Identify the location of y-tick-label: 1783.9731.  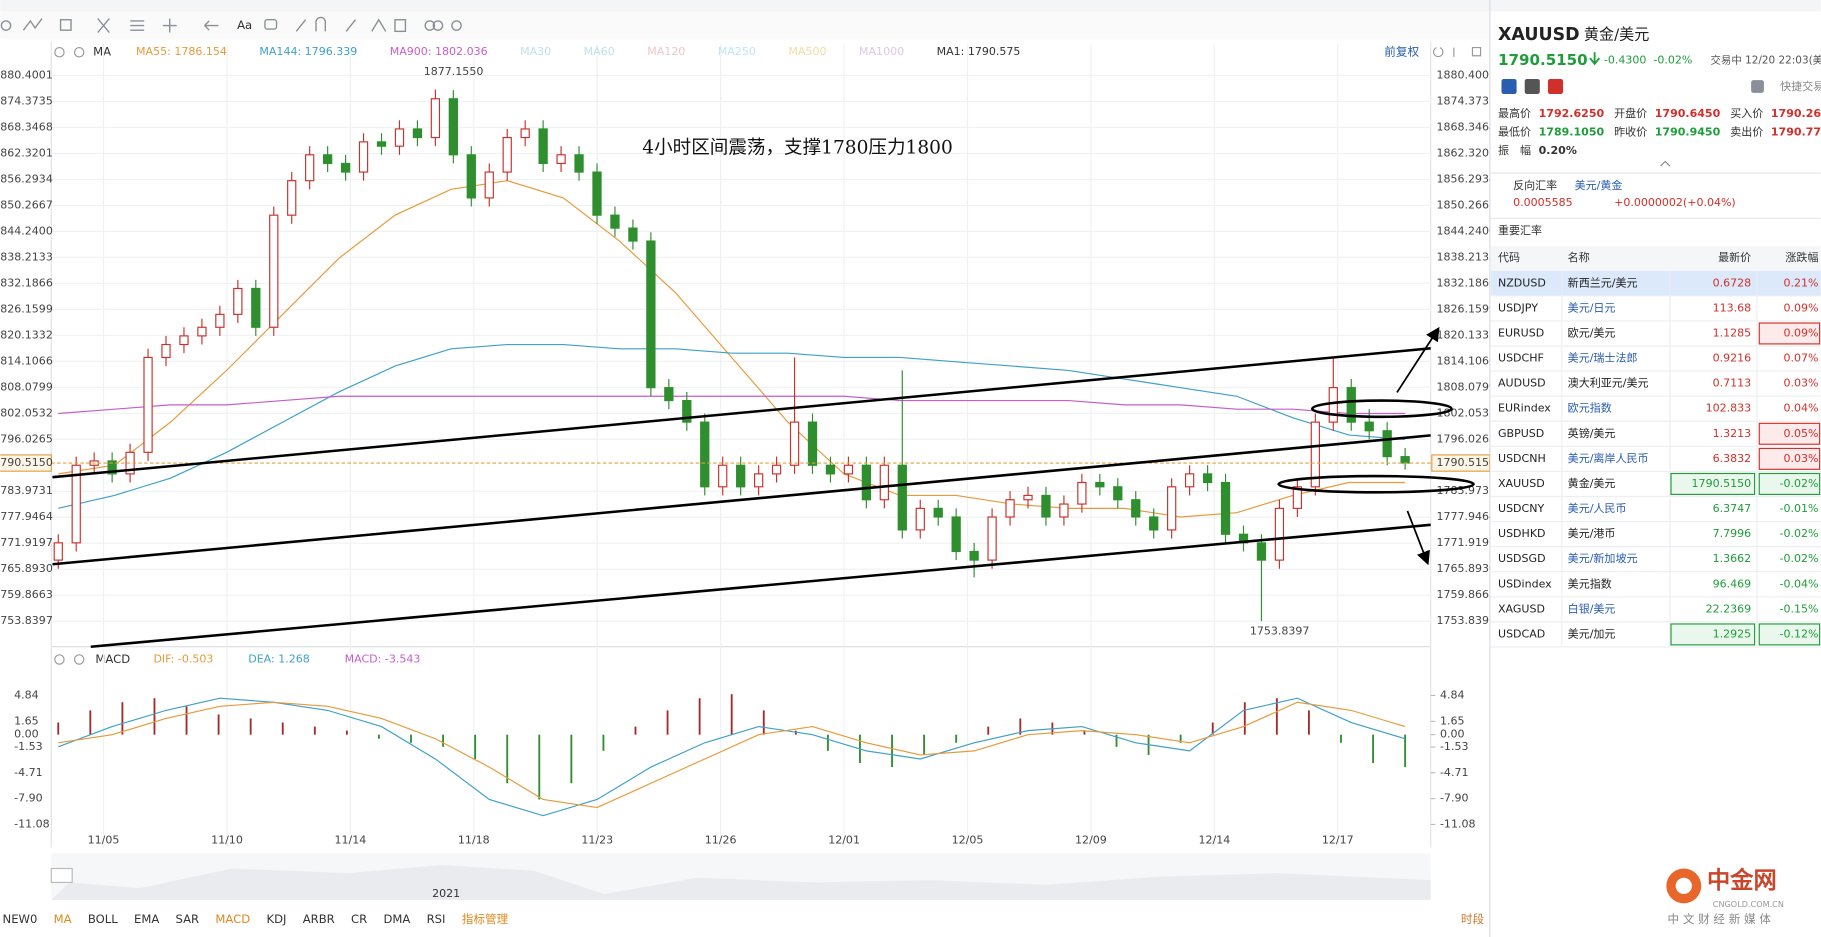
(26, 490).